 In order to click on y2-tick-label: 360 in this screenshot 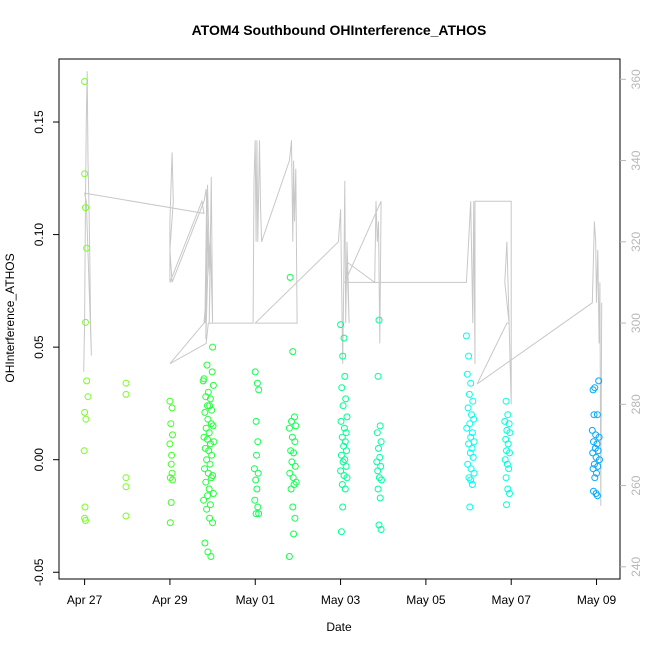, I will do `click(636, 79)`.